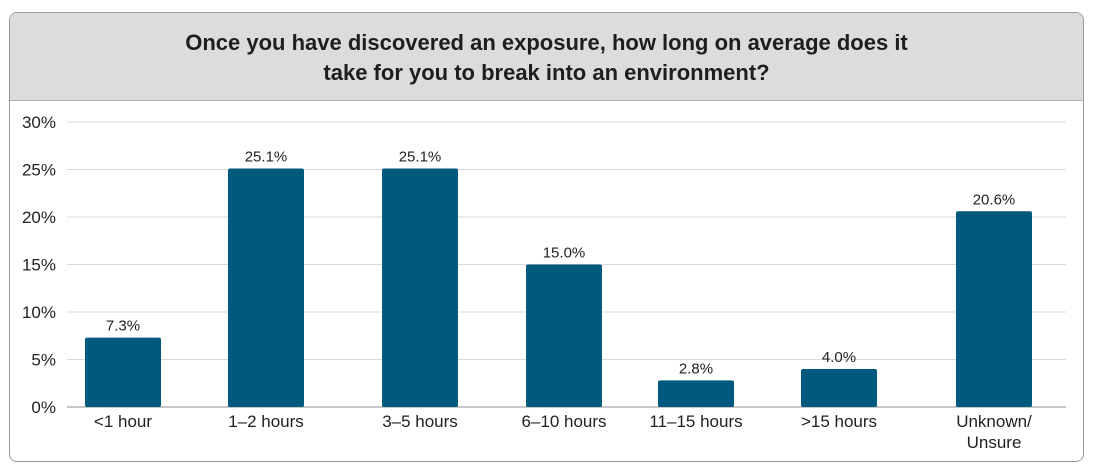 Image resolution: width=1095 pixels, height=473 pixels. Describe the element at coordinates (696, 368) in the screenshot. I see `data-label: 2.8%` at that location.